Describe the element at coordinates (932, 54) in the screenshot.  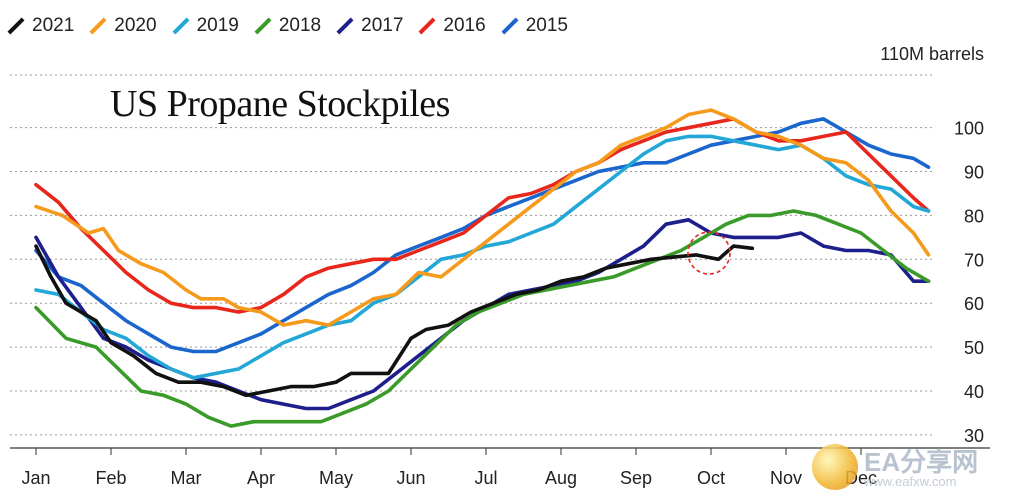
I see `unit-label: 110M barrels` at that location.